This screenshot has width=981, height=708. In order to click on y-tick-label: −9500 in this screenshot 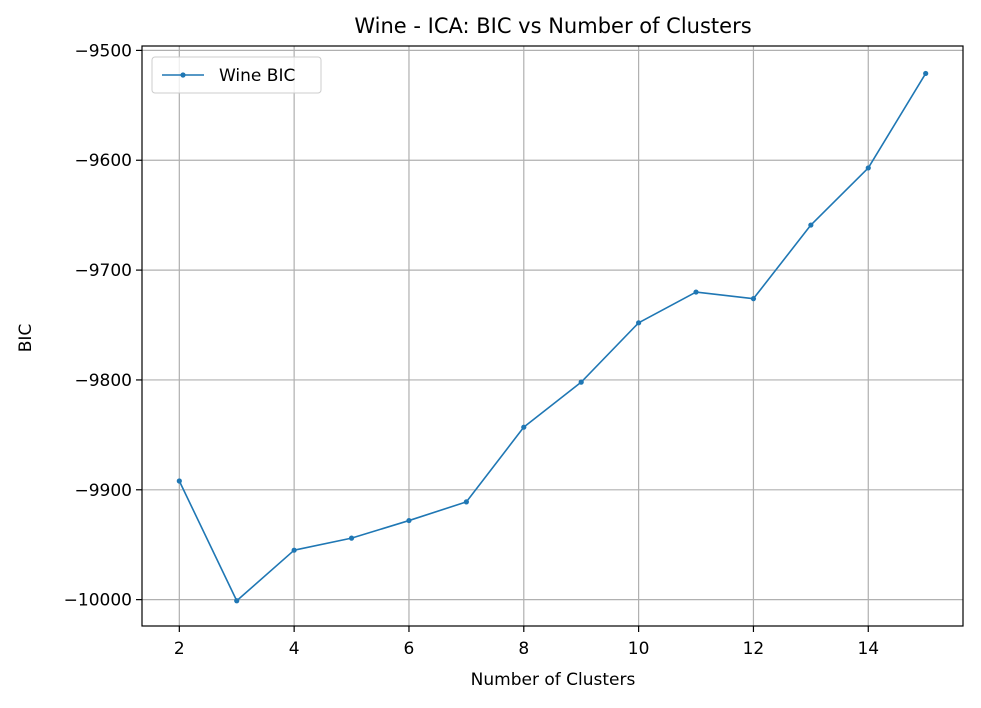, I will do `click(103, 51)`.